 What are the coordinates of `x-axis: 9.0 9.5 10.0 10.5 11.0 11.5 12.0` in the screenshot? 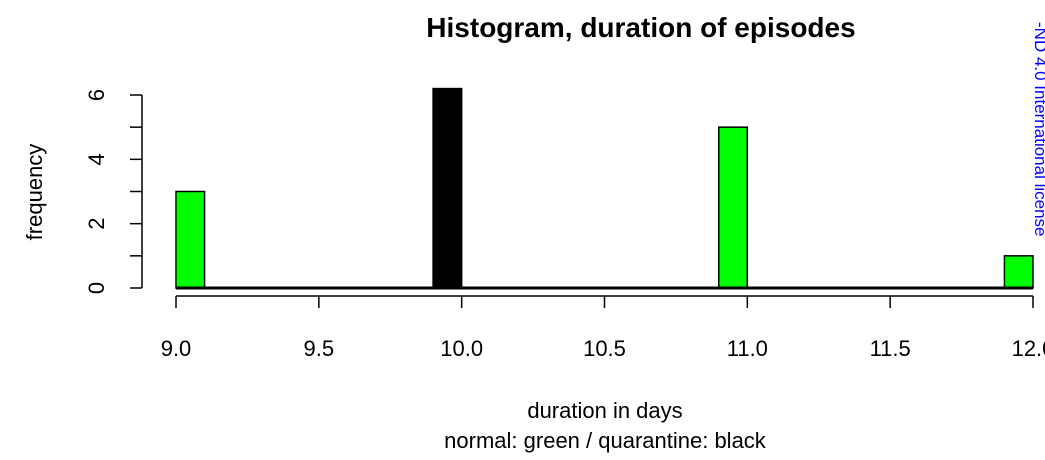 It's located at (603, 328).